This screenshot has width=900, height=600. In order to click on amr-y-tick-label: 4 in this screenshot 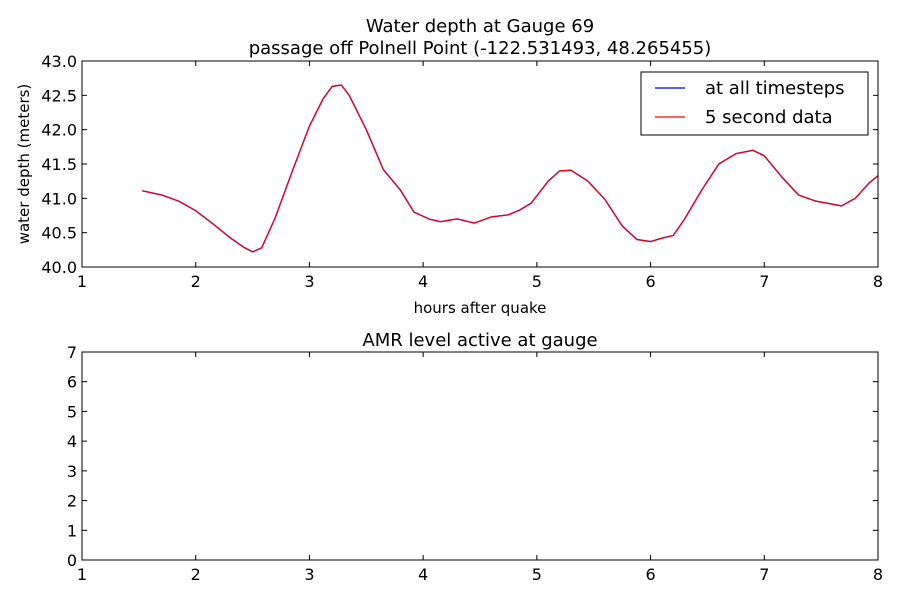, I will do `click(72, 441)`.